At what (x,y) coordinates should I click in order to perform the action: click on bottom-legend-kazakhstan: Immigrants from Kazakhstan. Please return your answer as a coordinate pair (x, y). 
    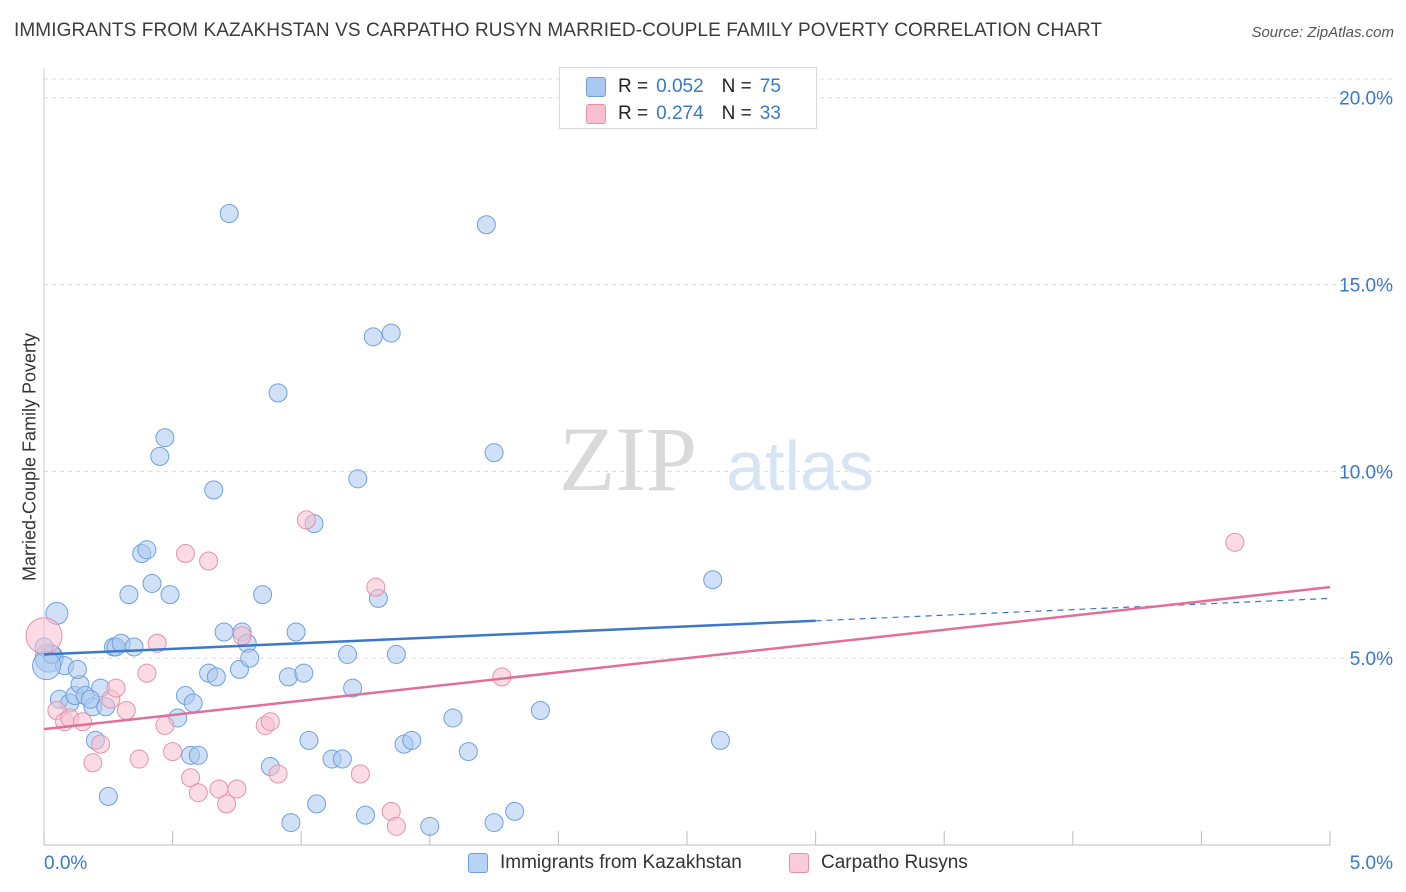
    Looking at the image, I should click on (605, 863).